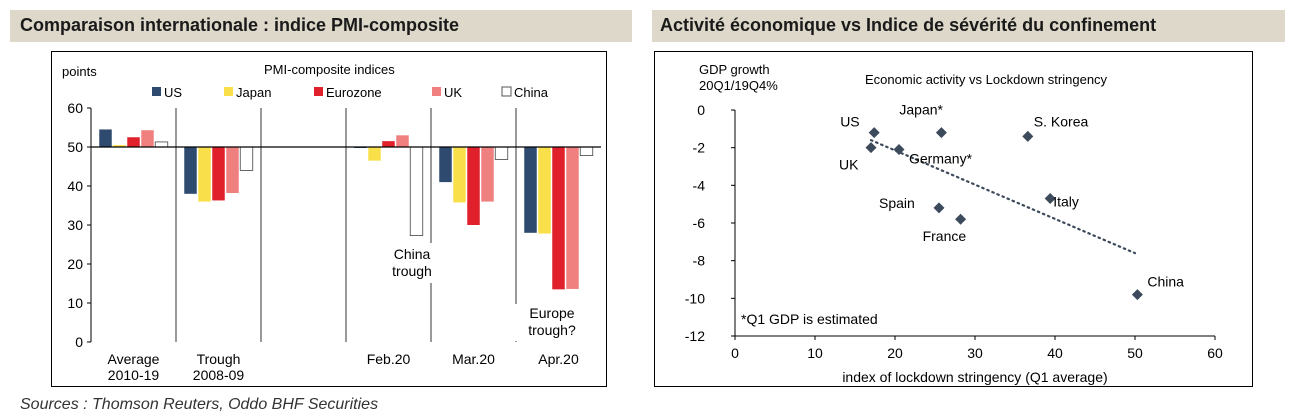  Describe the element at coordinates (318, 91) in the screenshot. I see `legend-swatch-eurozone` at that location.